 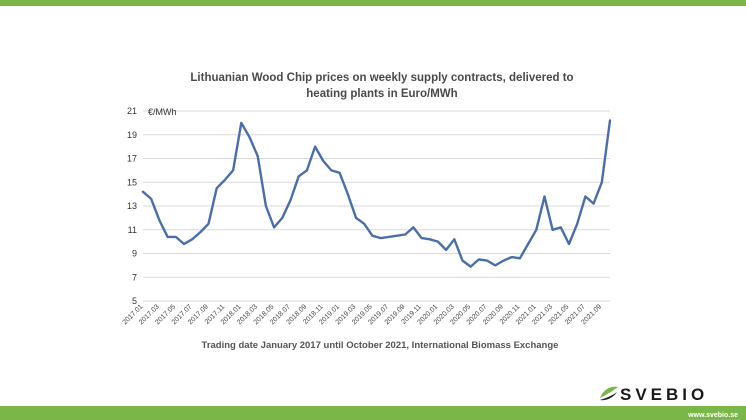 What do you see at coordinates (134, 301) in the screenshot?
I see `y-tick-label: 5` at bounding box center [134, 301].